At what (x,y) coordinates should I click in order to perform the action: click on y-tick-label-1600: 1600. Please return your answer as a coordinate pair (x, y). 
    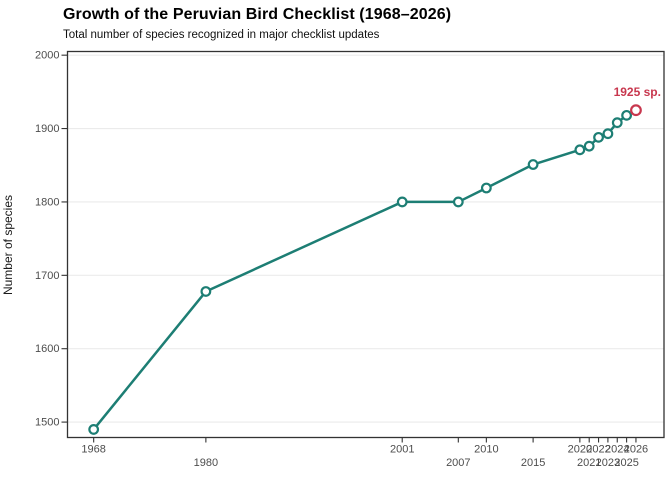
    Looking at the image, I should click on (47, 349).